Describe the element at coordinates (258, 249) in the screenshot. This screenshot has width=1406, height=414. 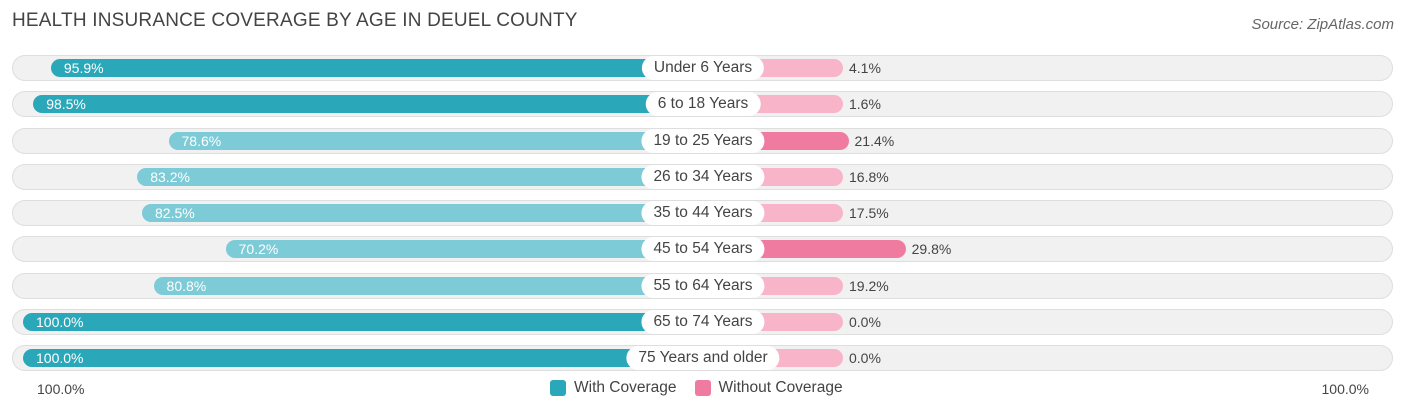
I see `value-label-with-coverage: 70.2%` at that location.